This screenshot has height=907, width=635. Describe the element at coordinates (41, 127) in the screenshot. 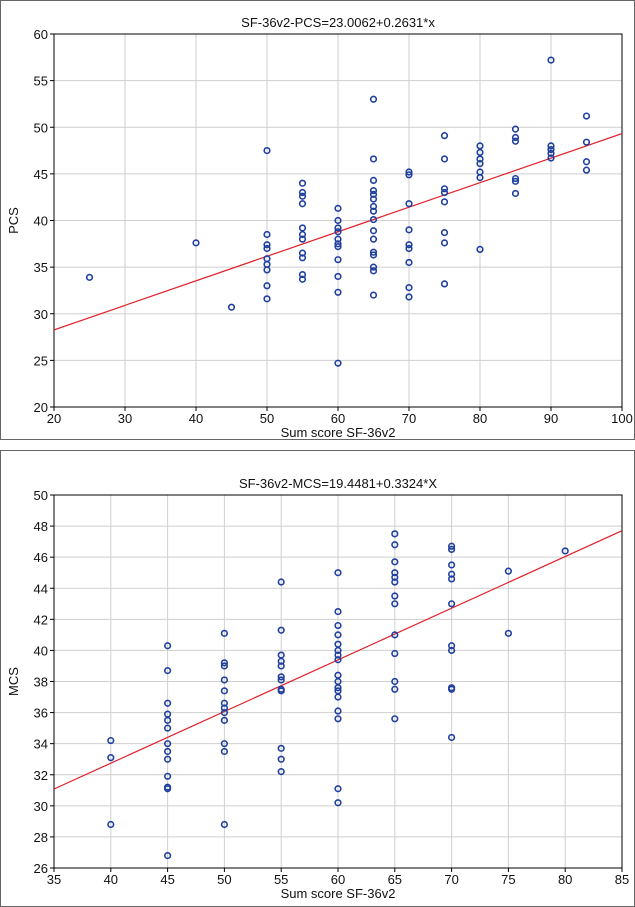

I see `chart0-ytick-label-6: 50` at that location.